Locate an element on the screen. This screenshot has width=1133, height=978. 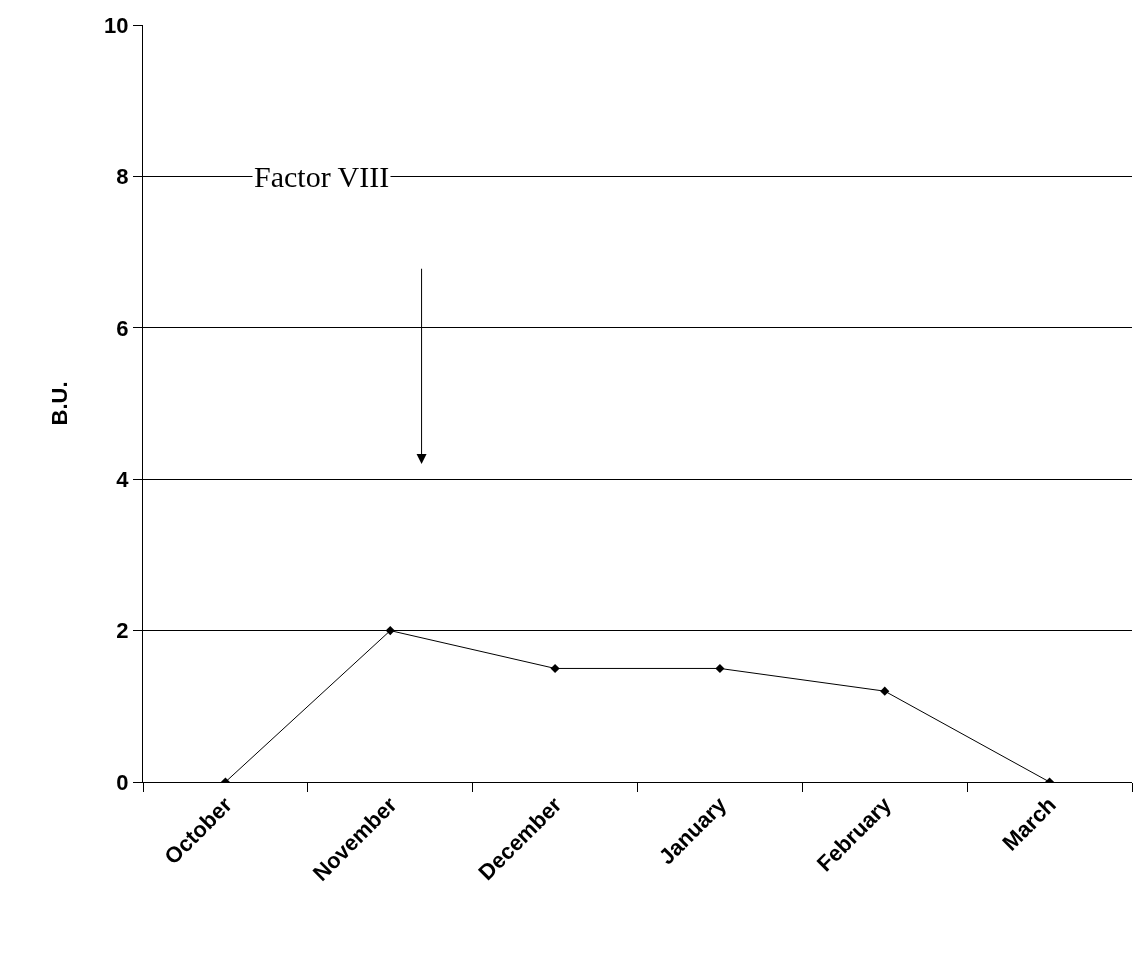
y-tick-label: 4 is located at coordinates (123, 479).